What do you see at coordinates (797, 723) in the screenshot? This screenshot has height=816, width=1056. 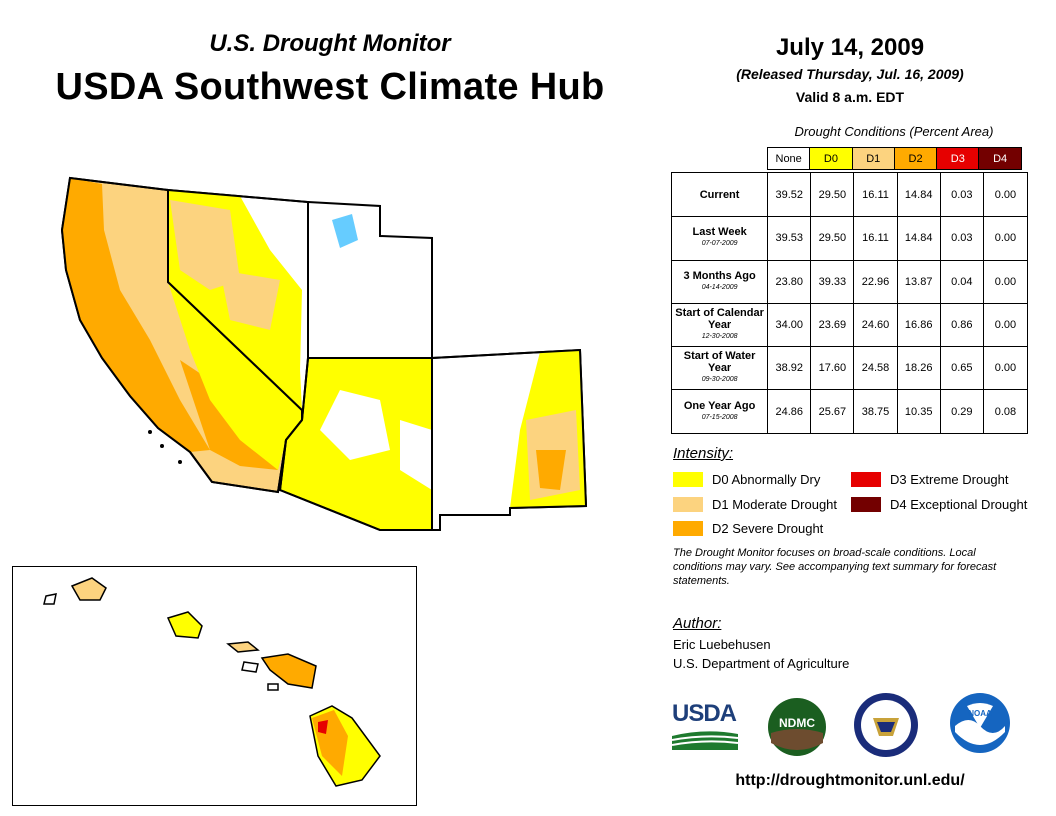 I see `svg-text: NDMC` at bounding box center [797, 723].